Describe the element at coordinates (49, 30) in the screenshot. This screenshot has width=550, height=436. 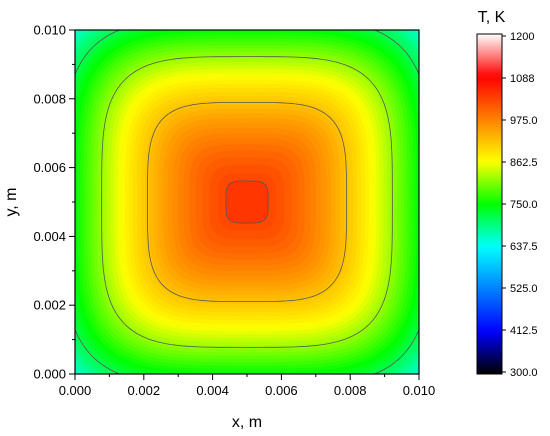
I see `y-tick-label: 0.010` at that location.